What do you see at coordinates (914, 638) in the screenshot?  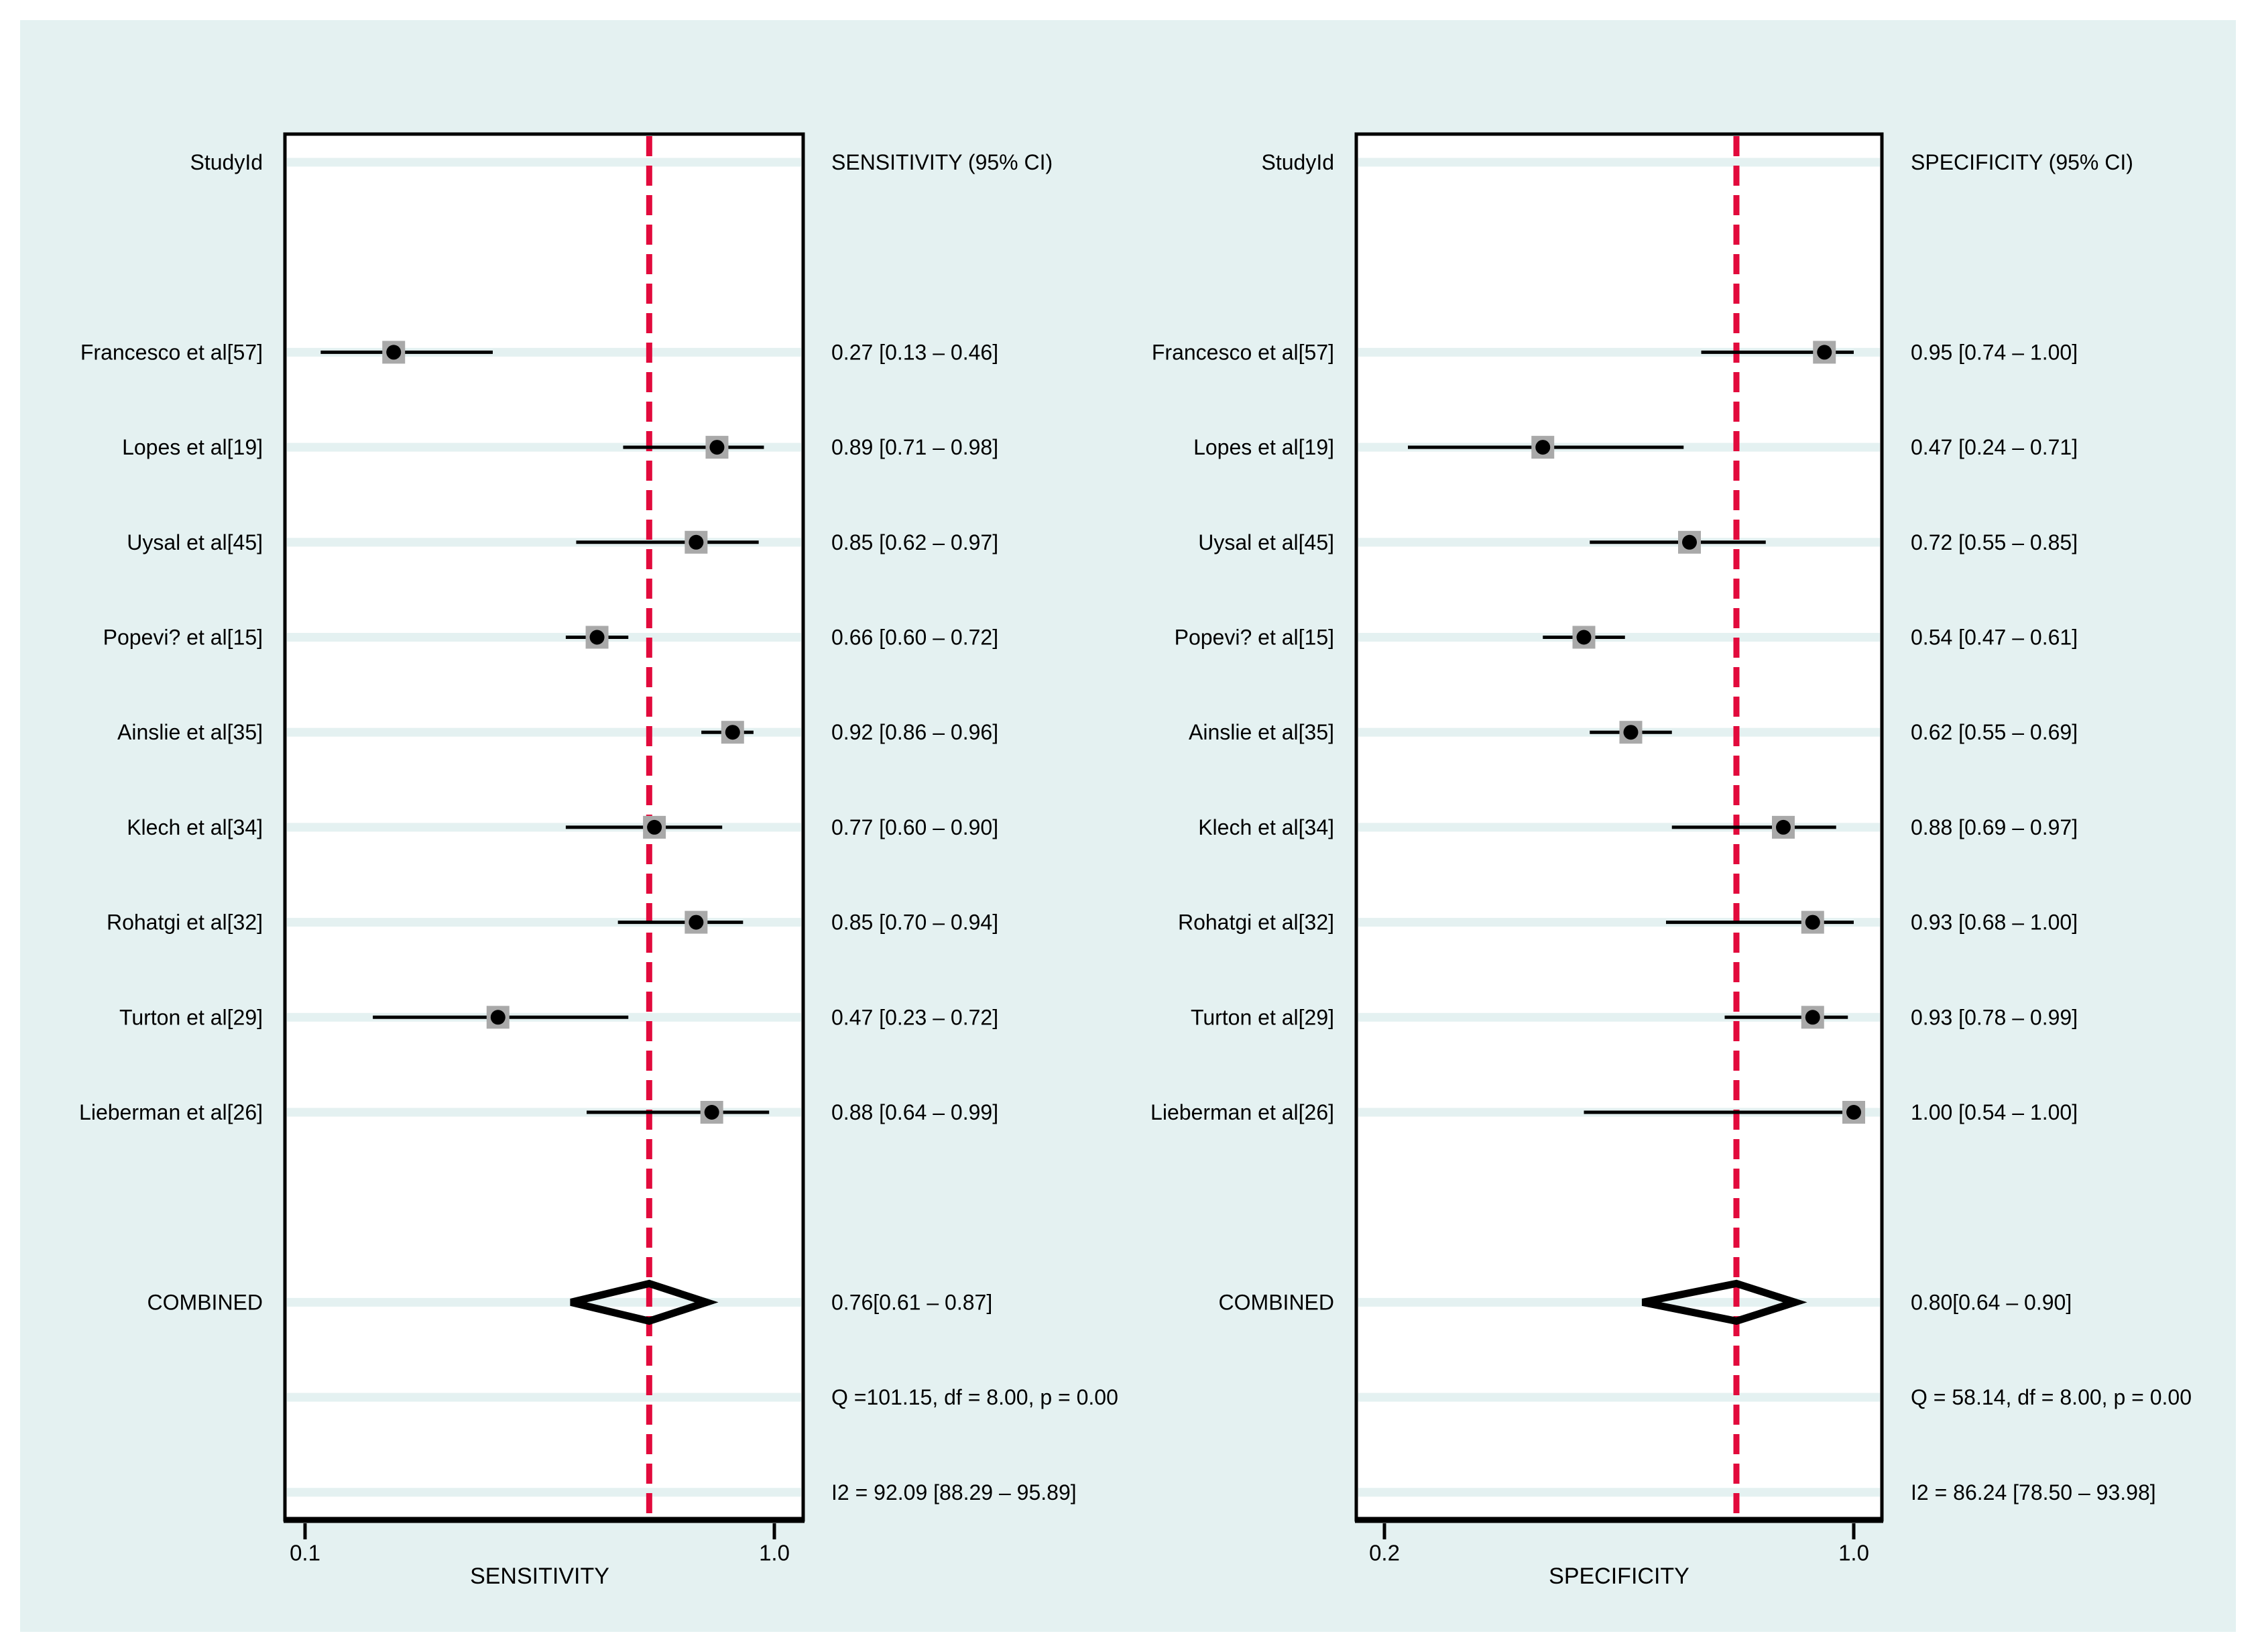 I see `ci-value: 0.66 [0.60 – 0.72]` at bounding box center [914, 638].